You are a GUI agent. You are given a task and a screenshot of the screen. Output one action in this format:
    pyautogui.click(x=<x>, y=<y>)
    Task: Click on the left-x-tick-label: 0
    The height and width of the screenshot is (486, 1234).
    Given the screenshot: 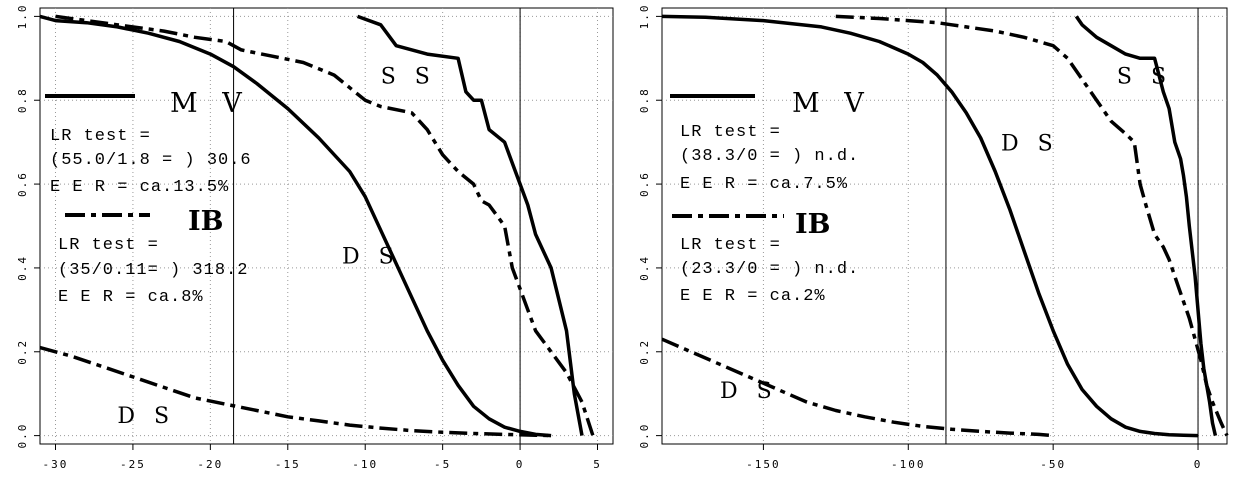 What is the action you would take?
    pyautogui.click(x=520, y=464)
    